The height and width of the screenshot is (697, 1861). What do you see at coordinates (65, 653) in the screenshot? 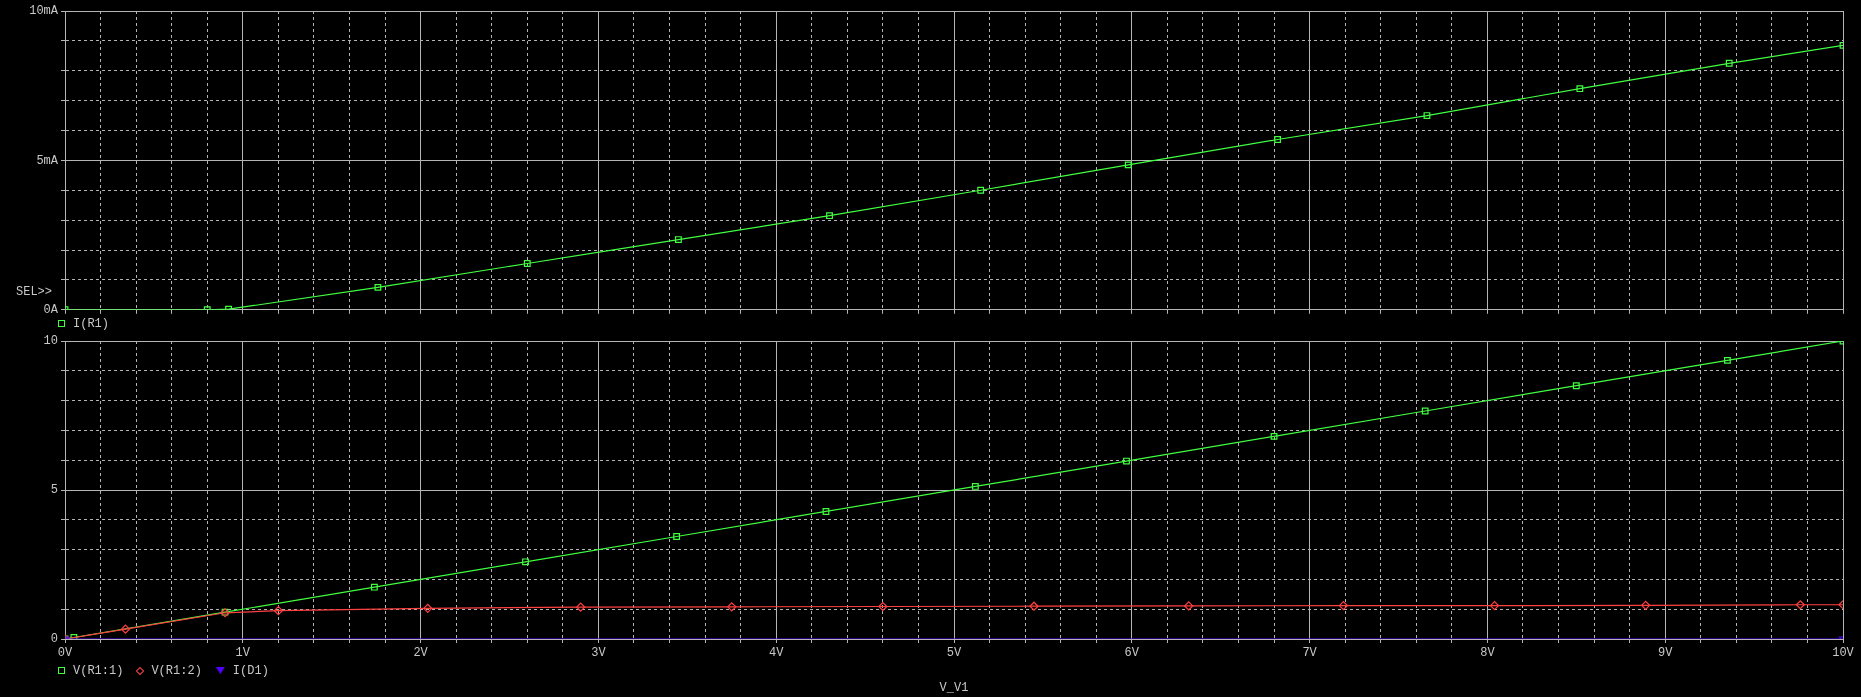
I see `x-tick-label: 0V` at bounding box center [65, 653].